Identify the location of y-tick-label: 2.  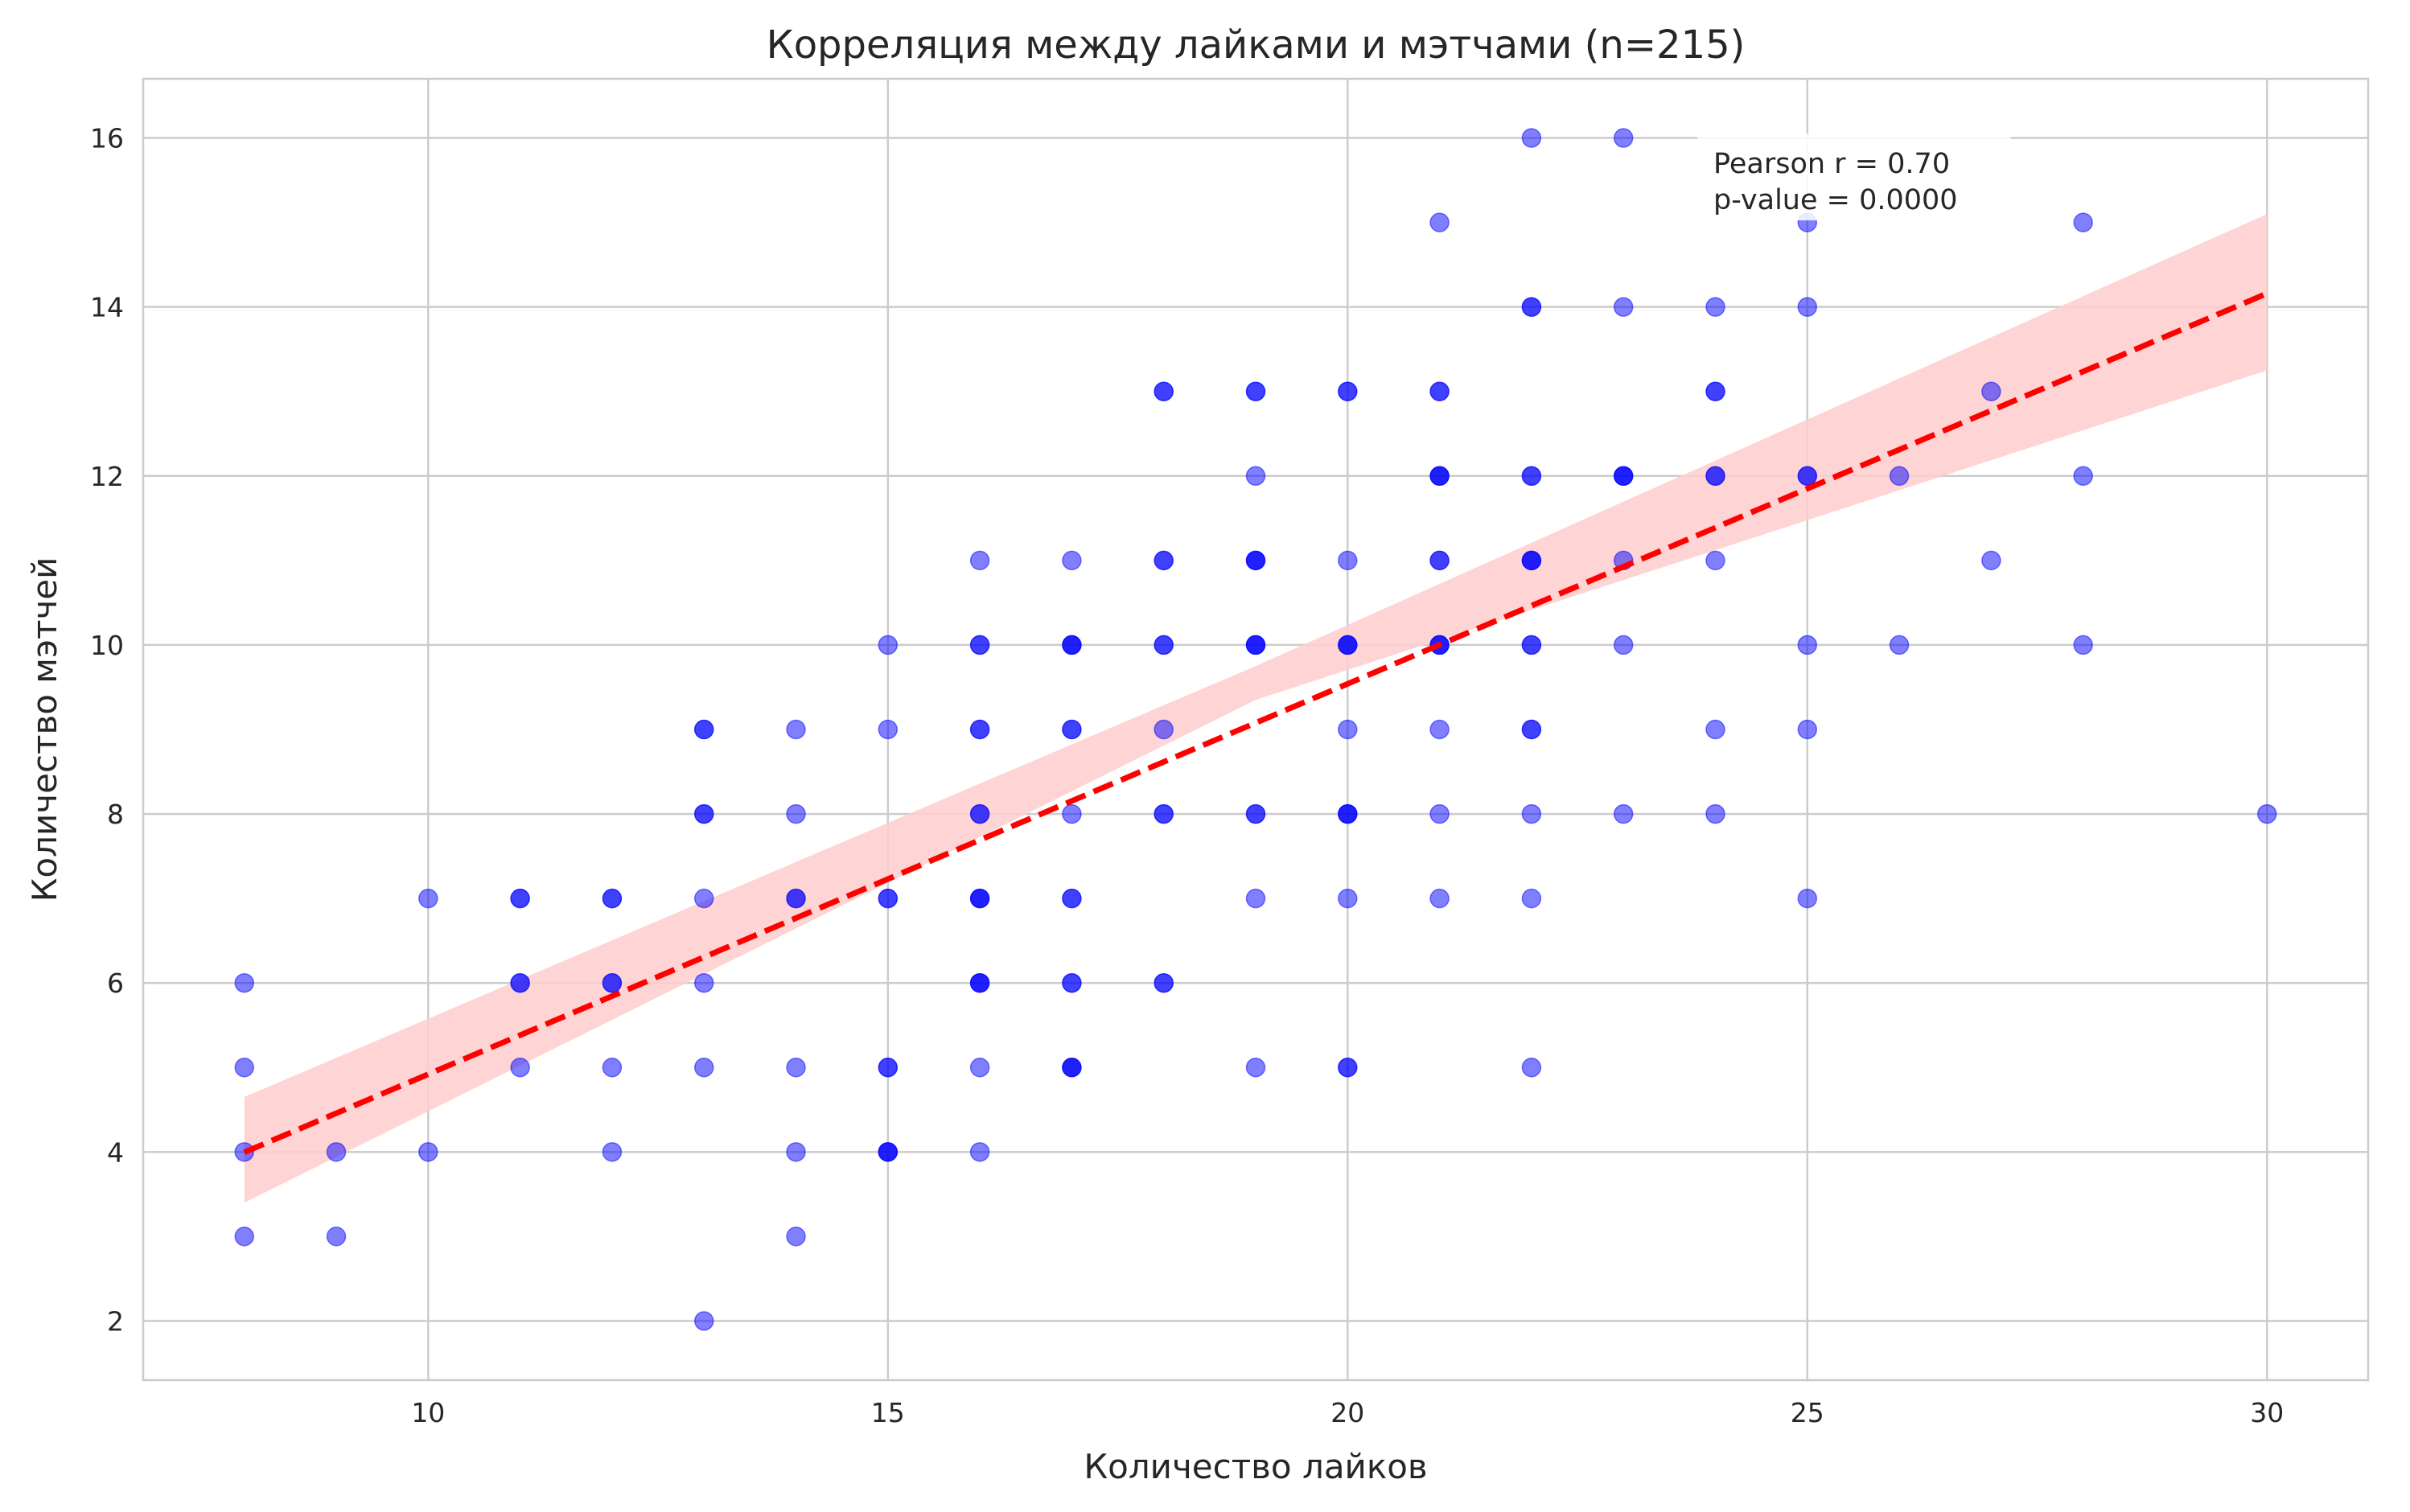
(115, 1321).